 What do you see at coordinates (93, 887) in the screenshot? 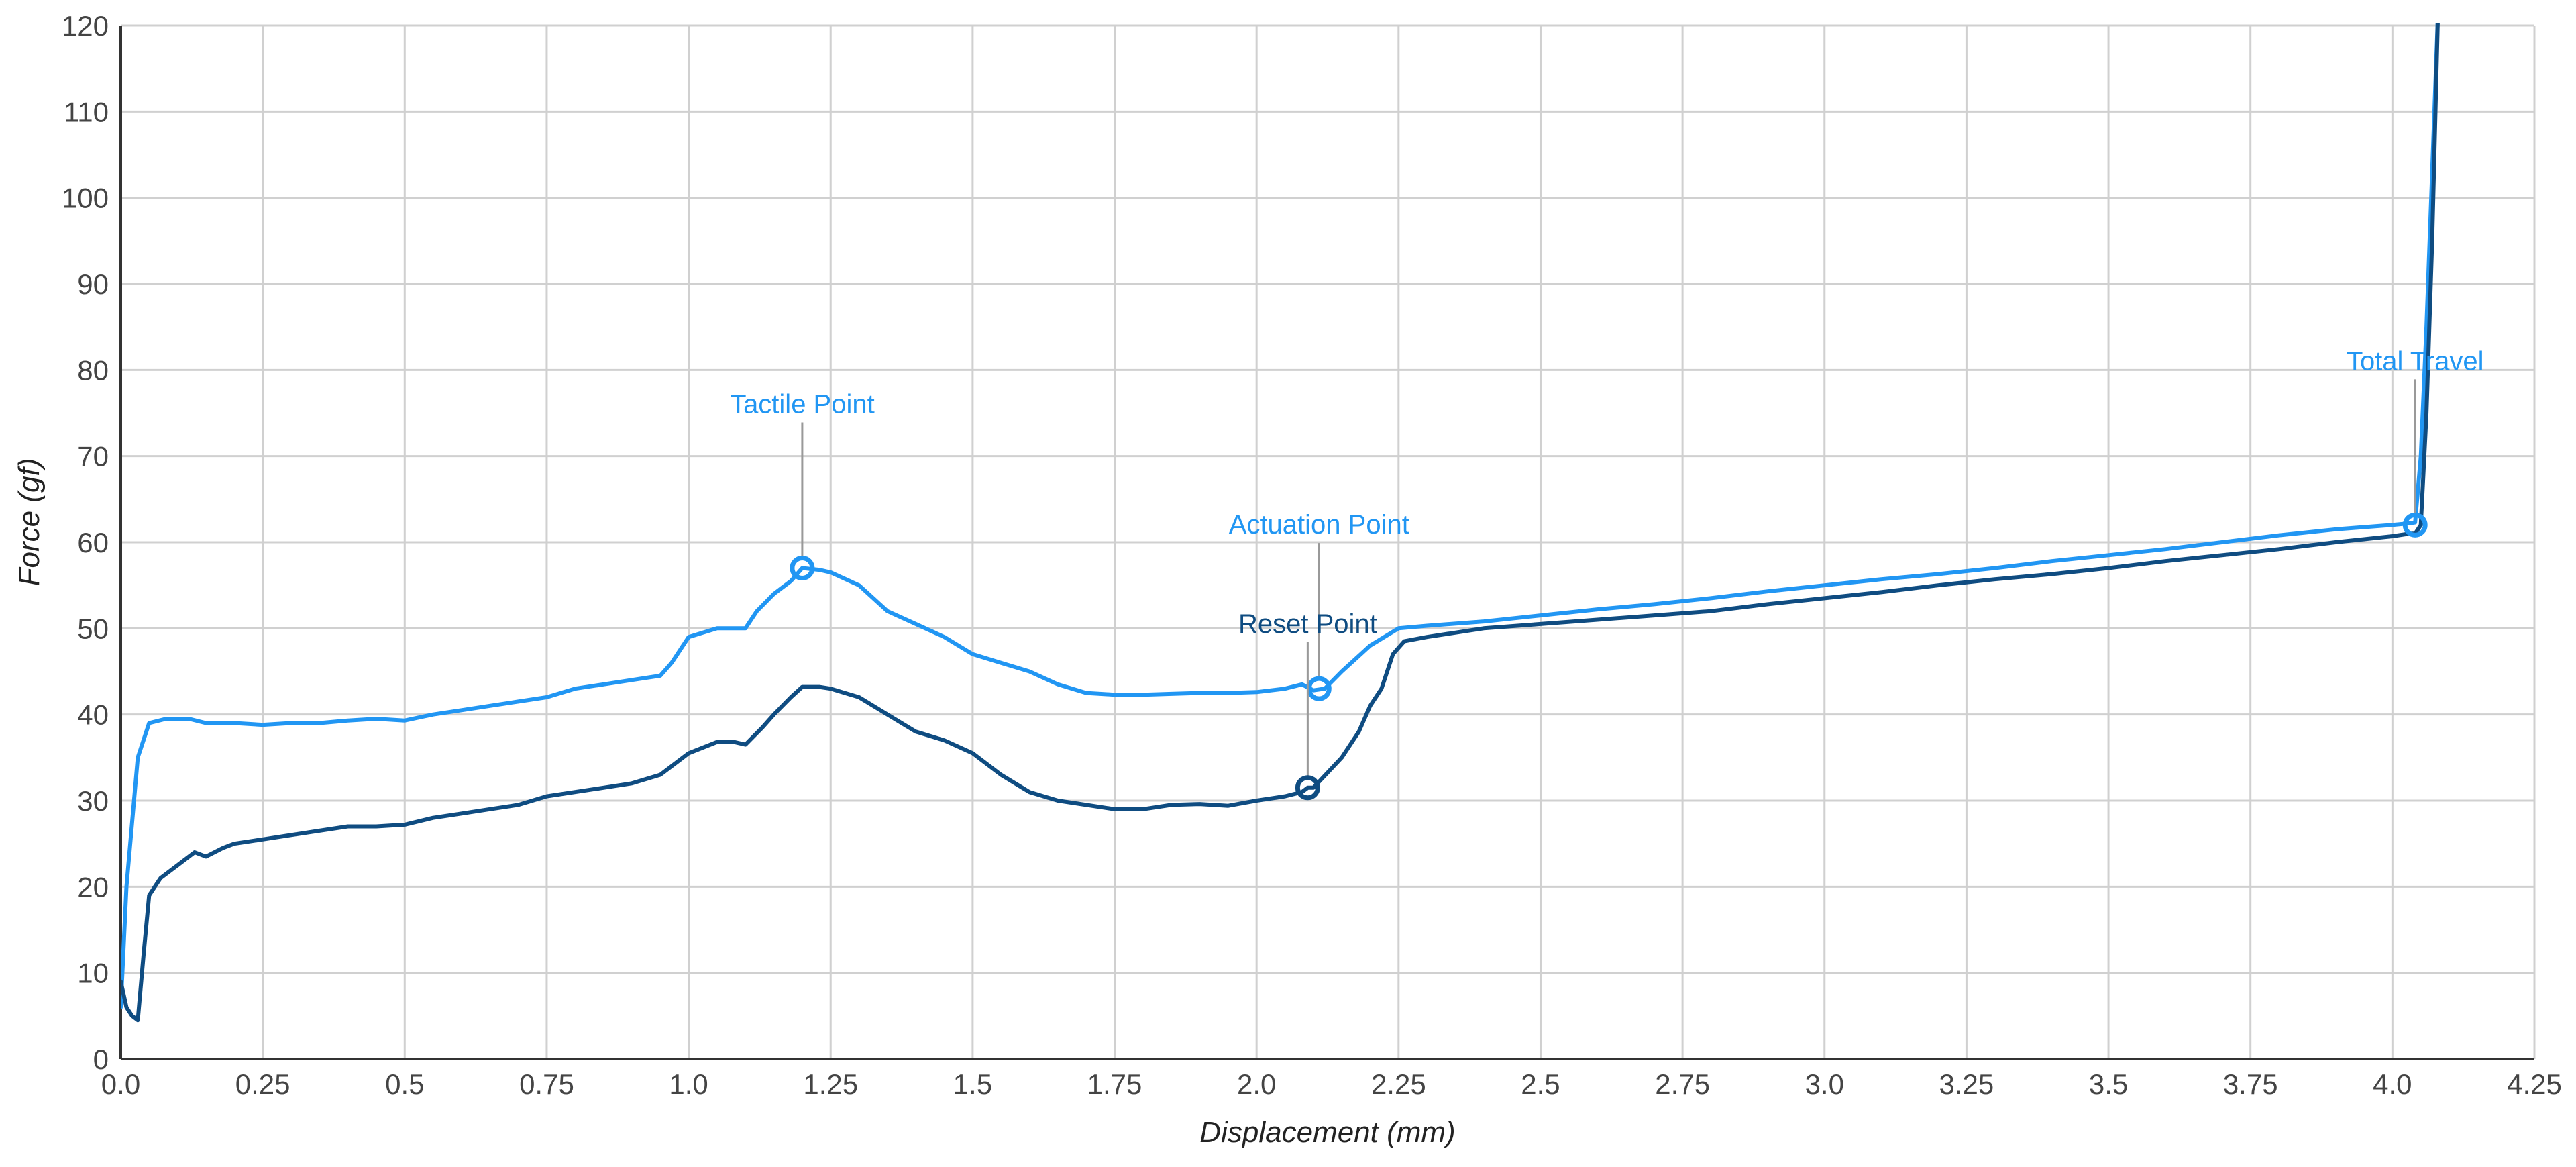
I see `y-tick-label: 20` at bounding box center [93, 887].